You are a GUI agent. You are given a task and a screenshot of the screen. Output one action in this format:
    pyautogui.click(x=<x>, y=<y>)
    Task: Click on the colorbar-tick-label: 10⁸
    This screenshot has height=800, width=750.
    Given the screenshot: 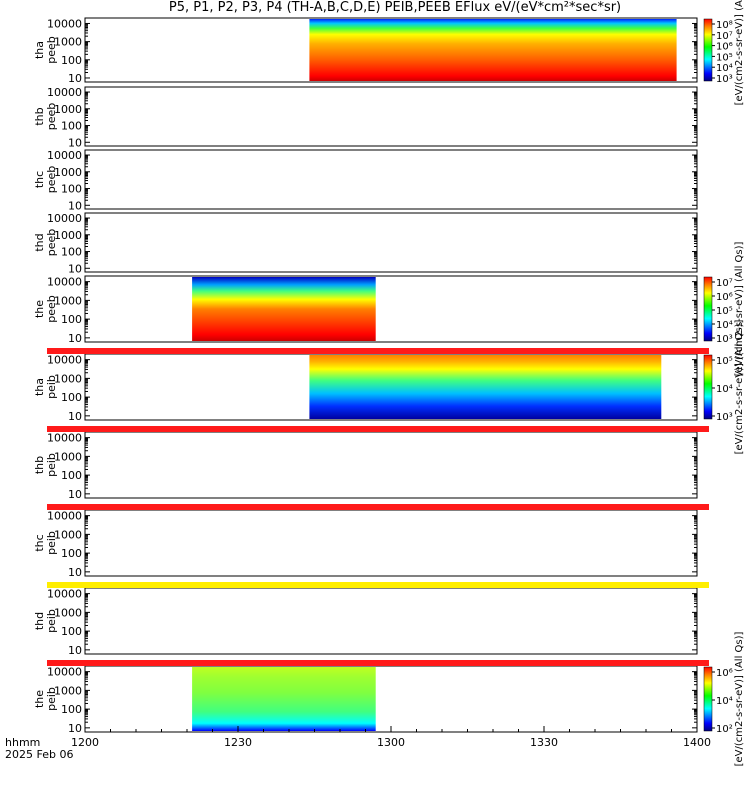 What is the action you would take?
    pyautogui.click(x=724, y=25)
    